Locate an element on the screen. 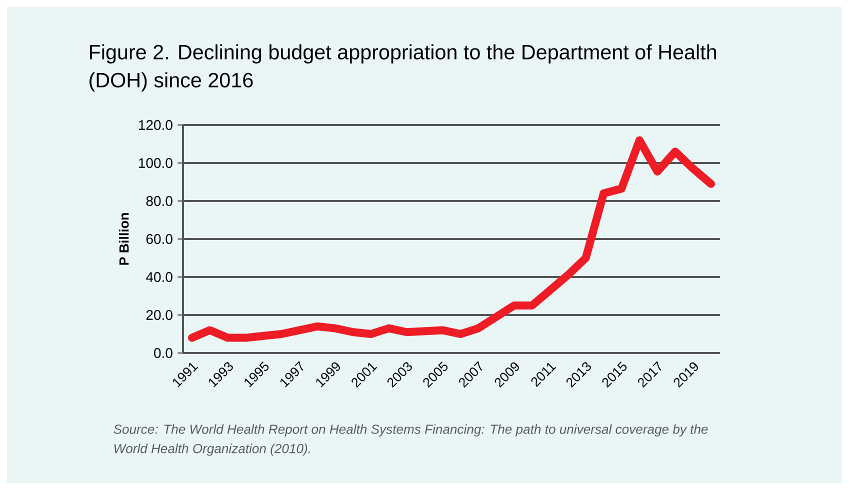 This screenshot has height=490, width=849. y-tick-label: 20.0 is located at coordinates (159, 315).